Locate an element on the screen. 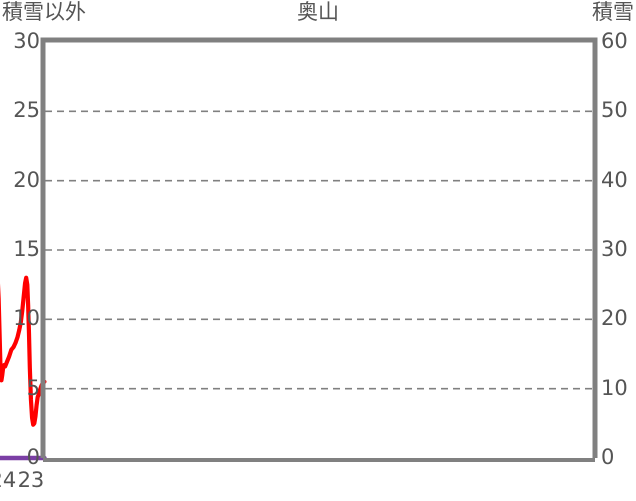  y-axis-tick-left: 5 is located at coordinates (33, 387).